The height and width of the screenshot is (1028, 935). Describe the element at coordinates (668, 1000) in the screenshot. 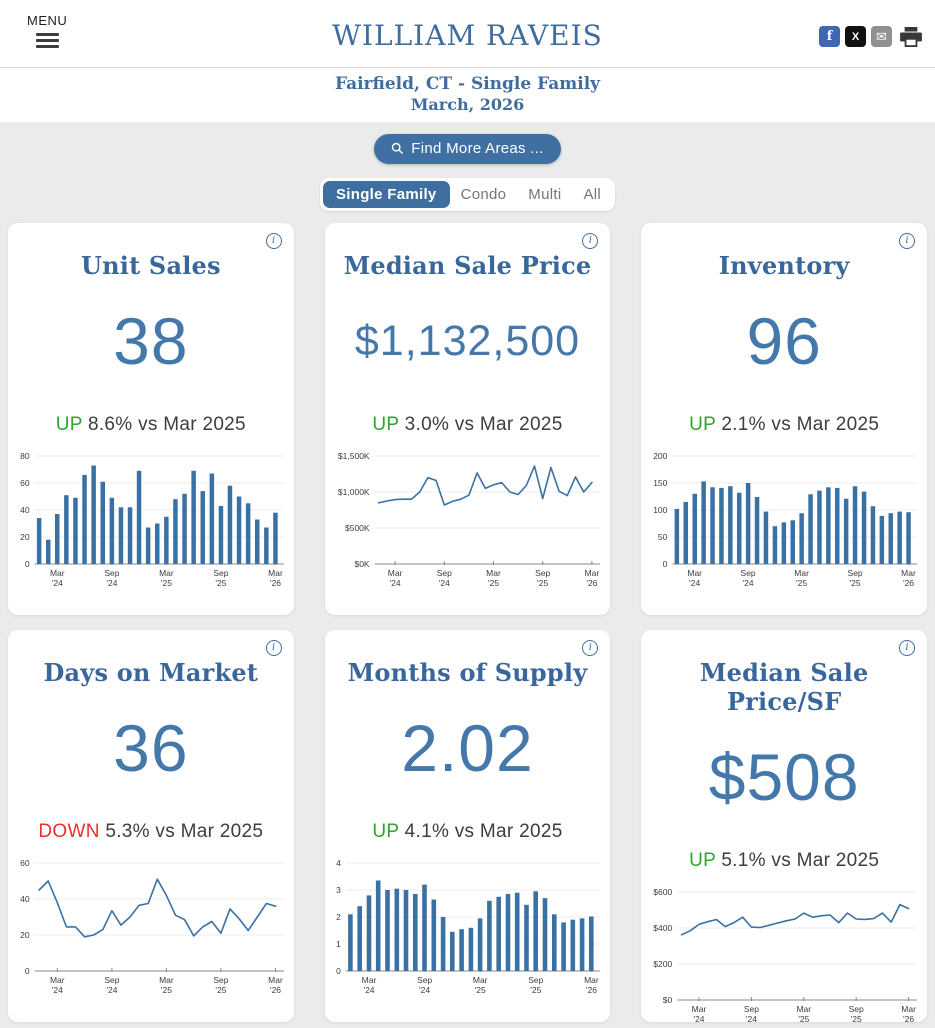

I see `svg-text: $0` at that location.